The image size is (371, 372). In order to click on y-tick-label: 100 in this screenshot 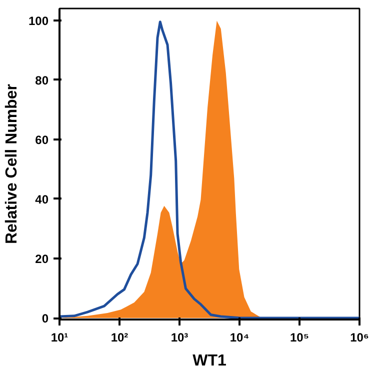, I will do `click(38, 21)`.